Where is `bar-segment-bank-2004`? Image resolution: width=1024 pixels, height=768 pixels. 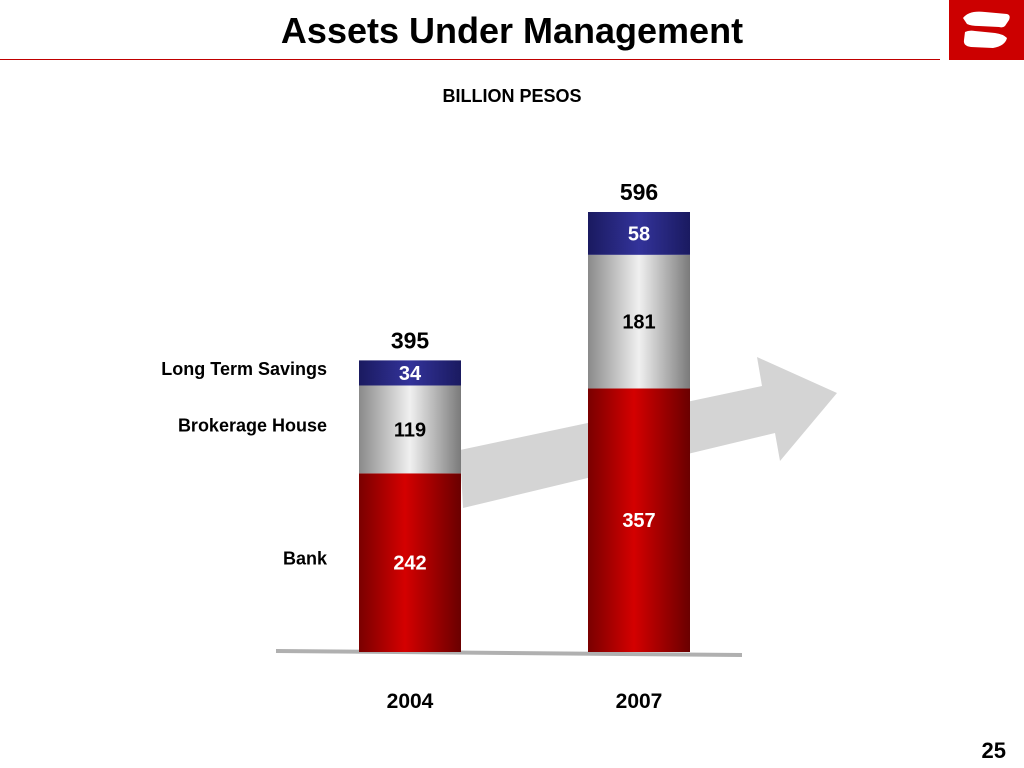 bar-segment-bank-2004 is located at coordinates (410, 562).